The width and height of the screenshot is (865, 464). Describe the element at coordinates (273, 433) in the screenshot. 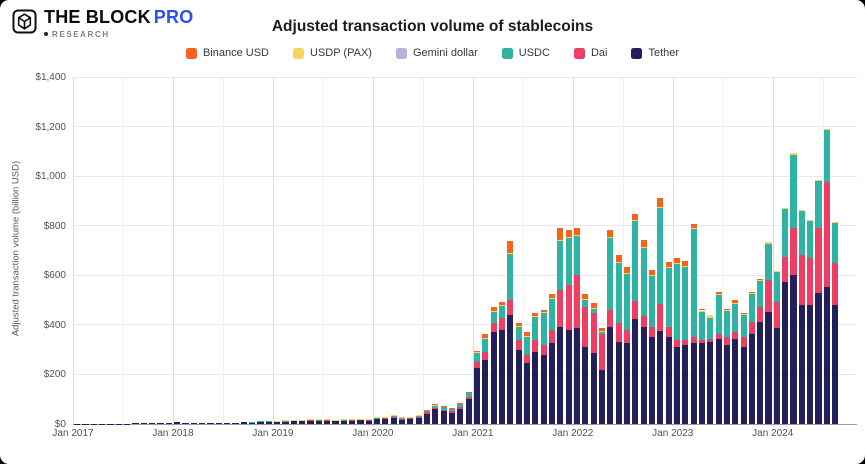

I see `x-tick-label: Jan 2019` at that location.